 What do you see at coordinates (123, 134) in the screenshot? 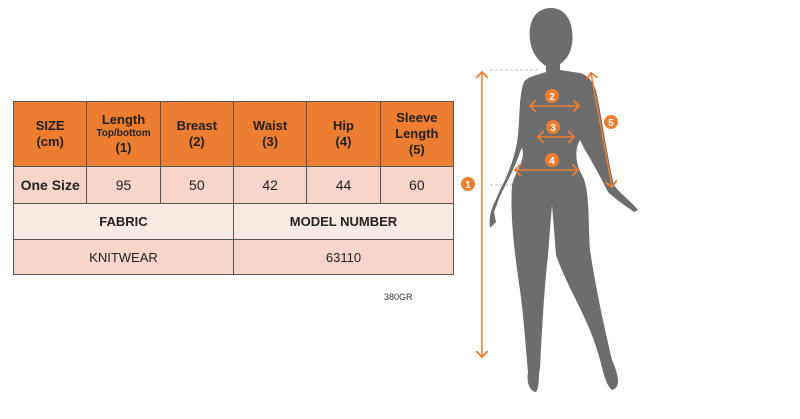
I see `header-length: Length Top/bottom (1)` at bounding box center [123, 134].